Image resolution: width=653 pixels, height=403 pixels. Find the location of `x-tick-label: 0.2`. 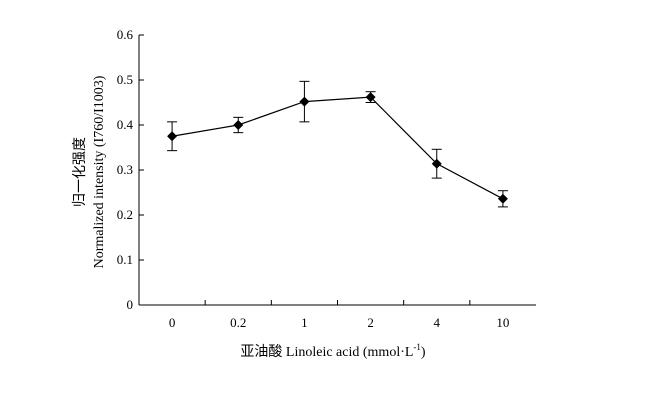

x-tick-label: 0.2 is located at coordinates (238, 322).